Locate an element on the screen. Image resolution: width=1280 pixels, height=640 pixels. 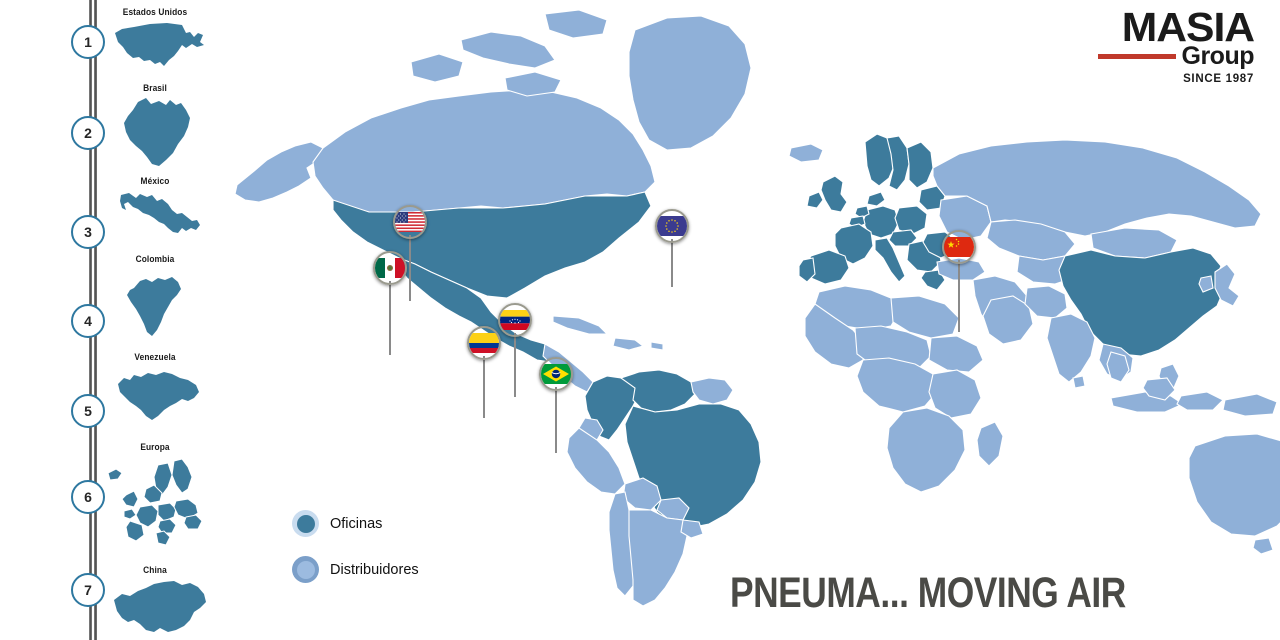
region-uk is located at coordinates (834, 194).